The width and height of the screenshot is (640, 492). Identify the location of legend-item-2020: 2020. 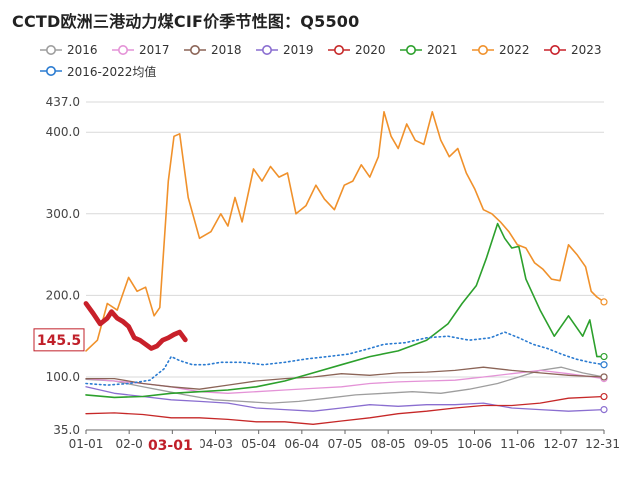
(357, 50).